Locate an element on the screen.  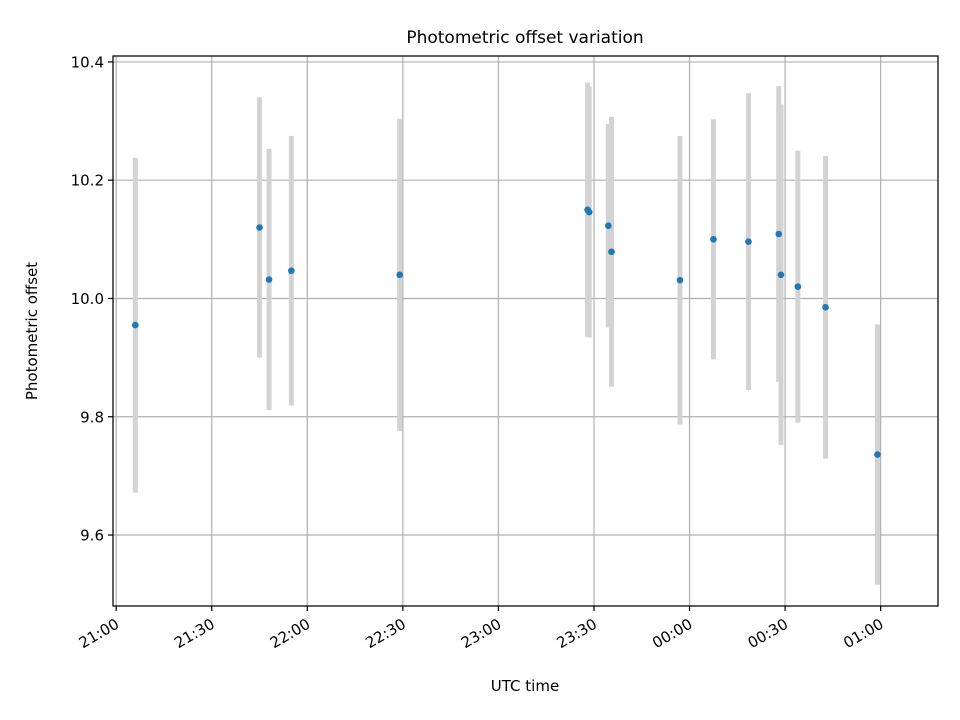
x-tick-label: 00:00 is located at coordinates (672, 633).